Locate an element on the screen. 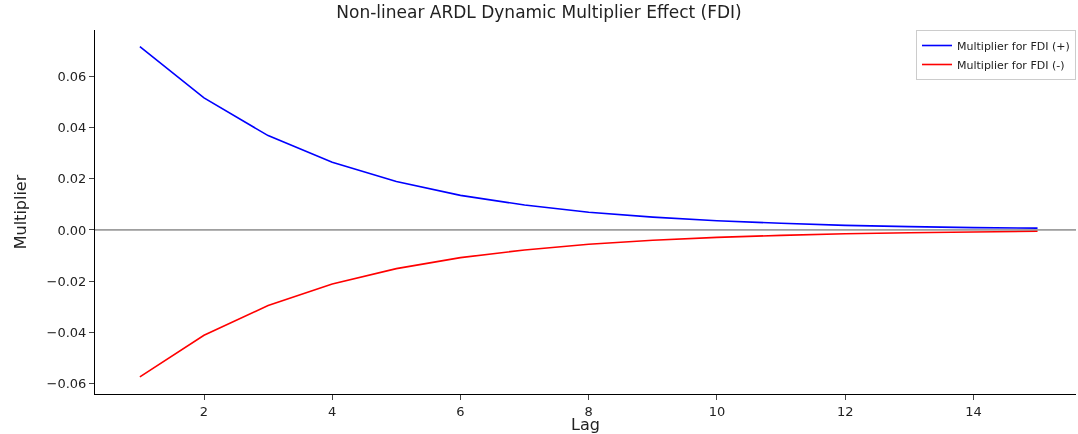 The height and width of the screenshot is (434, 1078). y-tick-label: −0.04 is located at coordinates (66, 333).